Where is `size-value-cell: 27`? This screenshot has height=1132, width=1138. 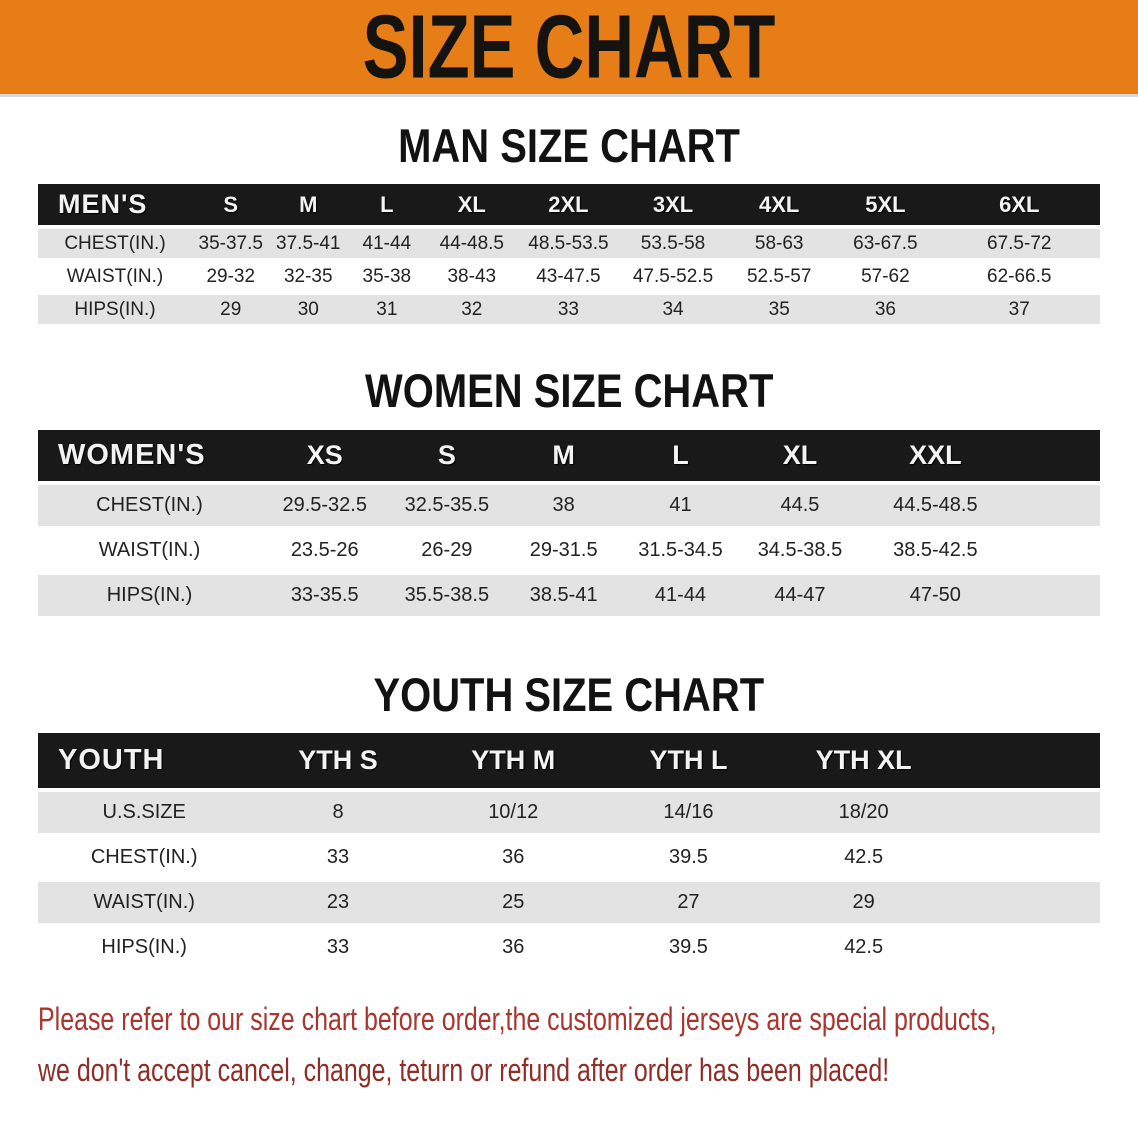 size-value-cell: 27 is located at coordinates (688, 905).